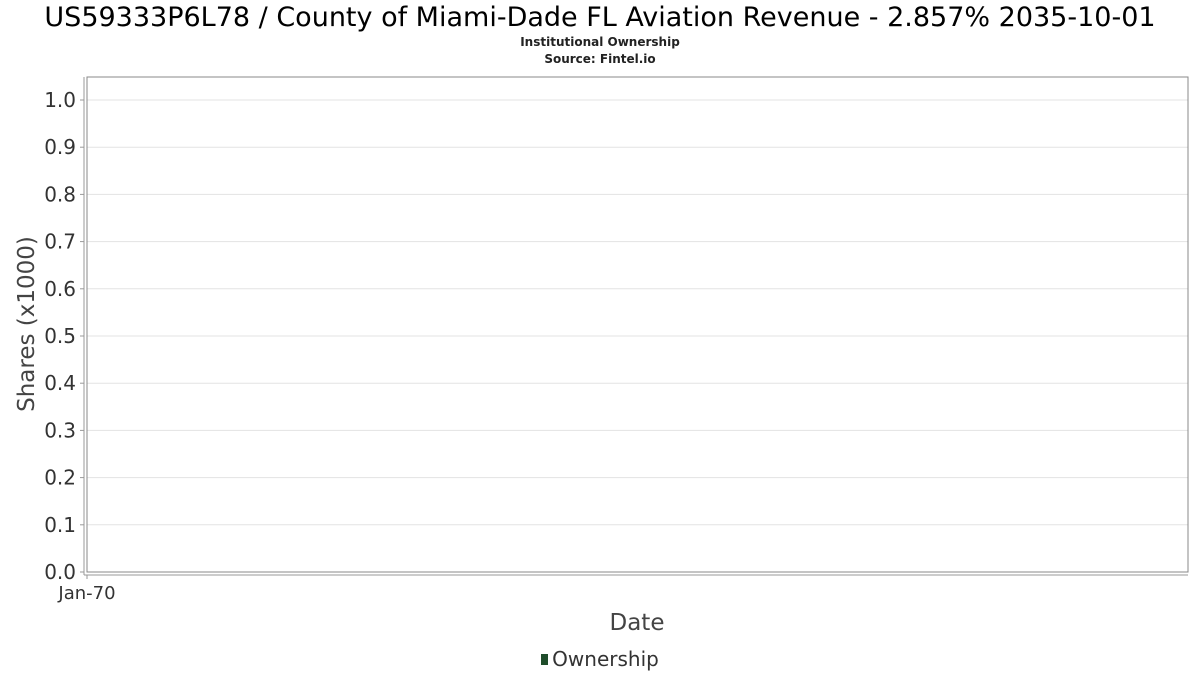  Describe the element at coordinates (27, 324) in the screenshot. I see `y-axis-title: Shares (x1000)` at that location.